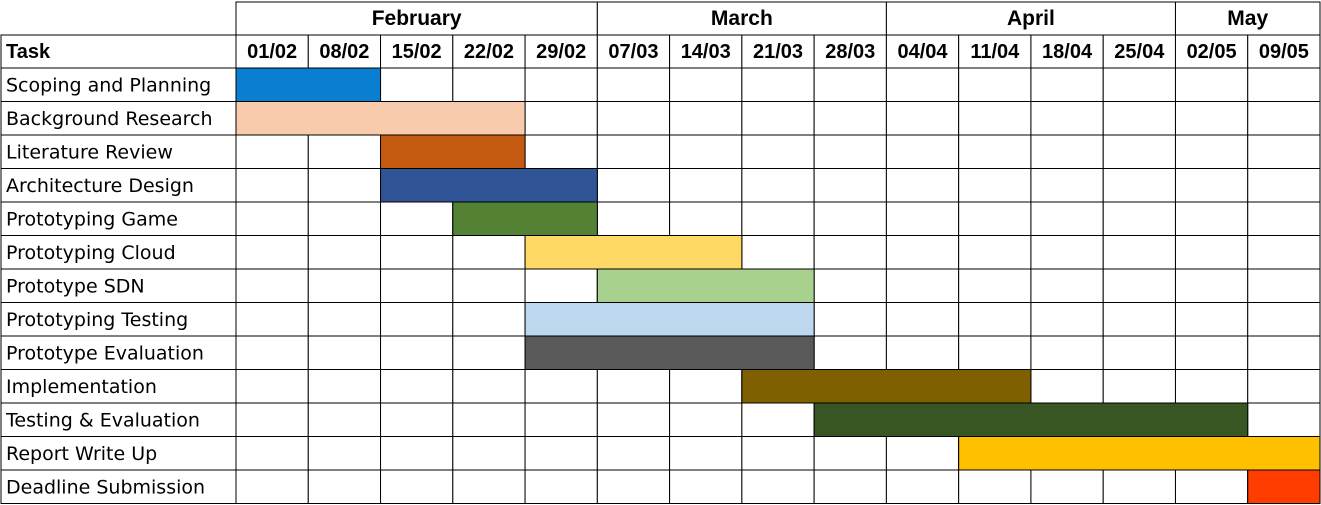 The height and width of the screenshot is (505, 1321). I want to click on task-name-label: Implementation, so click(81, 387).